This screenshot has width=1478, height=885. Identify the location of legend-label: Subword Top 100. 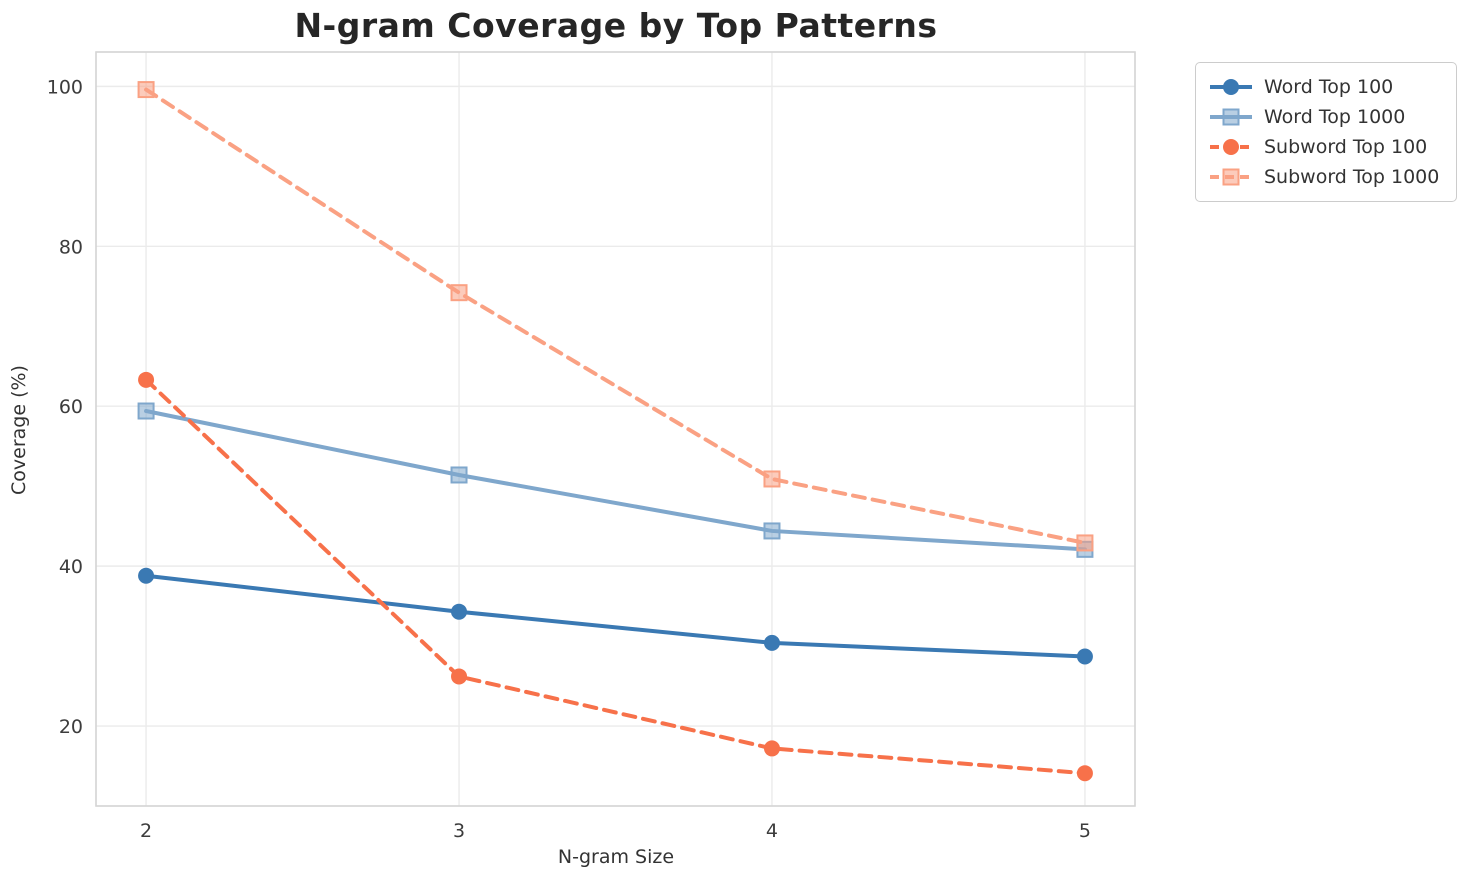
(1346, 147).